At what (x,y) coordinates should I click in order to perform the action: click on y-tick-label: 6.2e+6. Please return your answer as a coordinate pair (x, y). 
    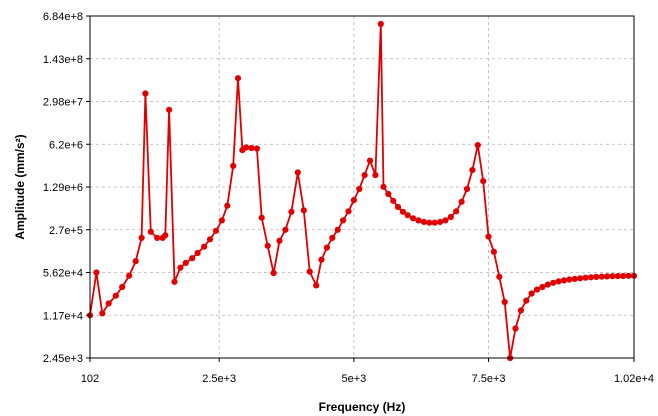
    Looking at the image, I should click on (66, 145).